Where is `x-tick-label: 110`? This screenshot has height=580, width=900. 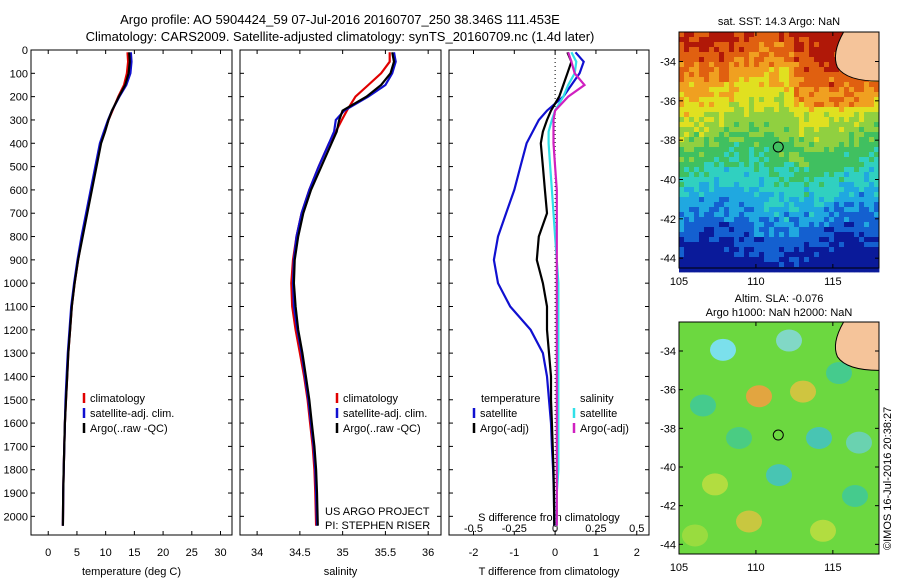
x-tick-label: 110 is located at coordinates (756, 282).